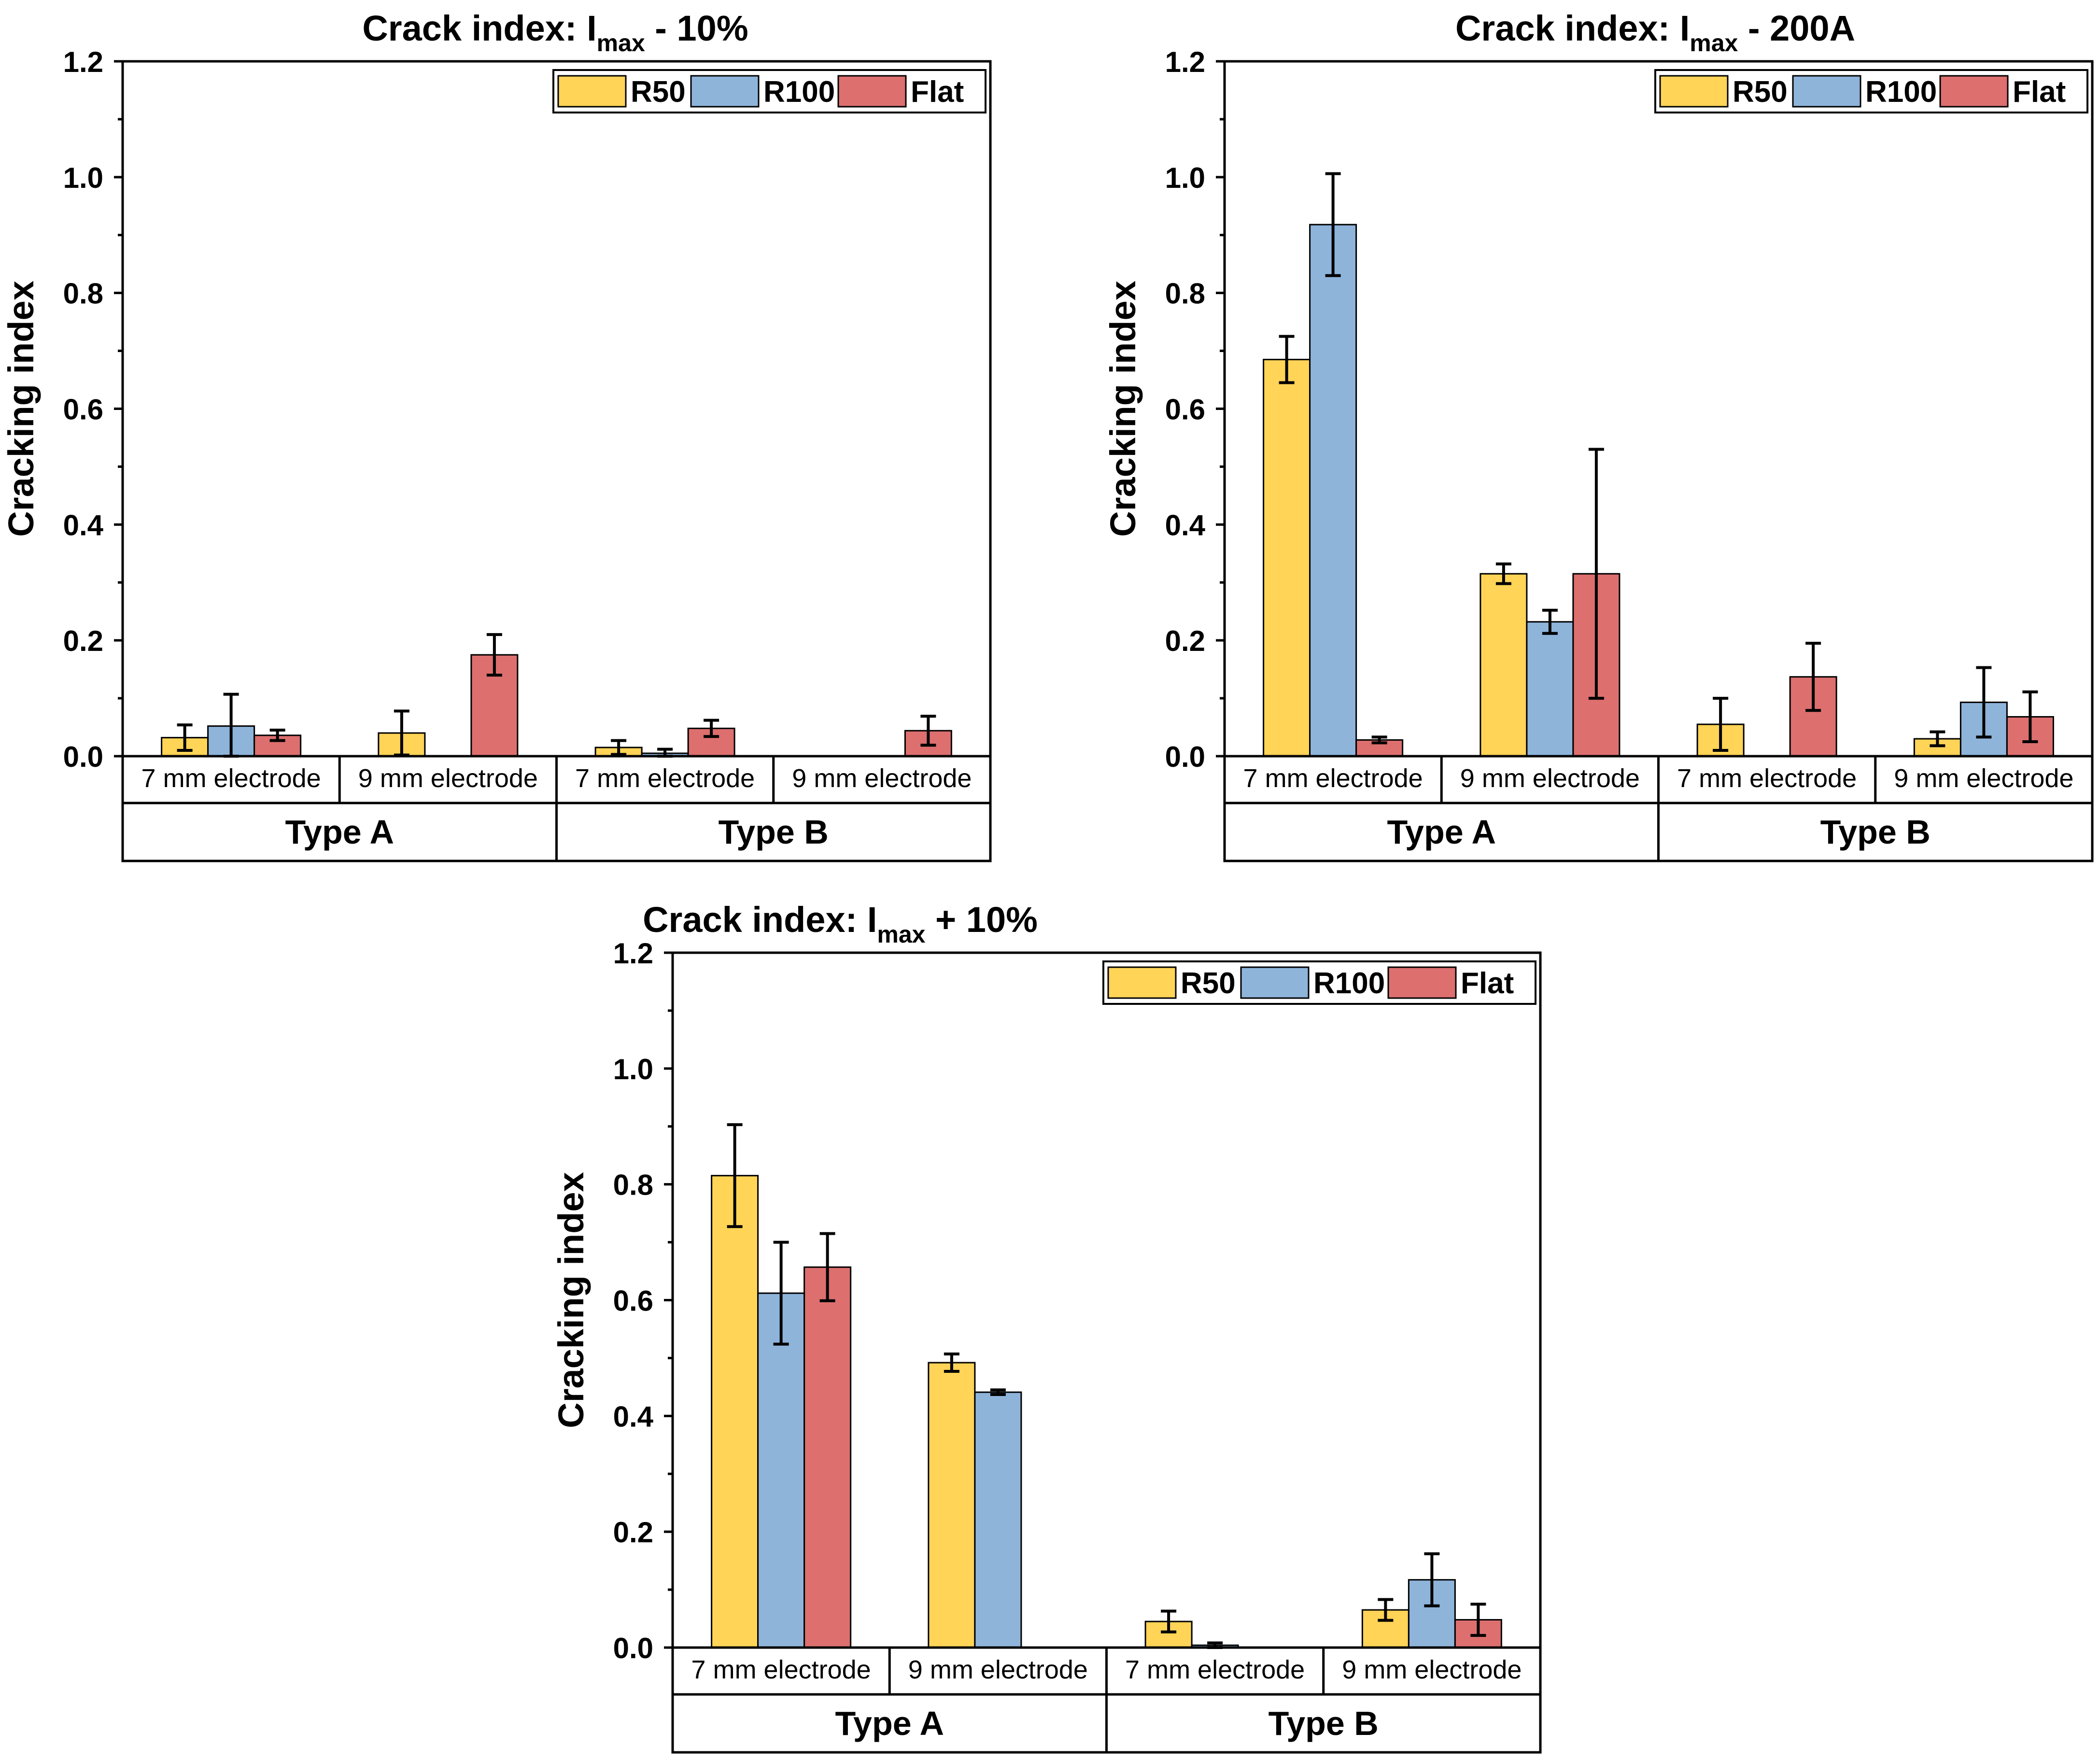  Describe the element at coordinates (555, 32) in the screenshot. I see `chart-title: Crack index: Imax - 10%` at that location.